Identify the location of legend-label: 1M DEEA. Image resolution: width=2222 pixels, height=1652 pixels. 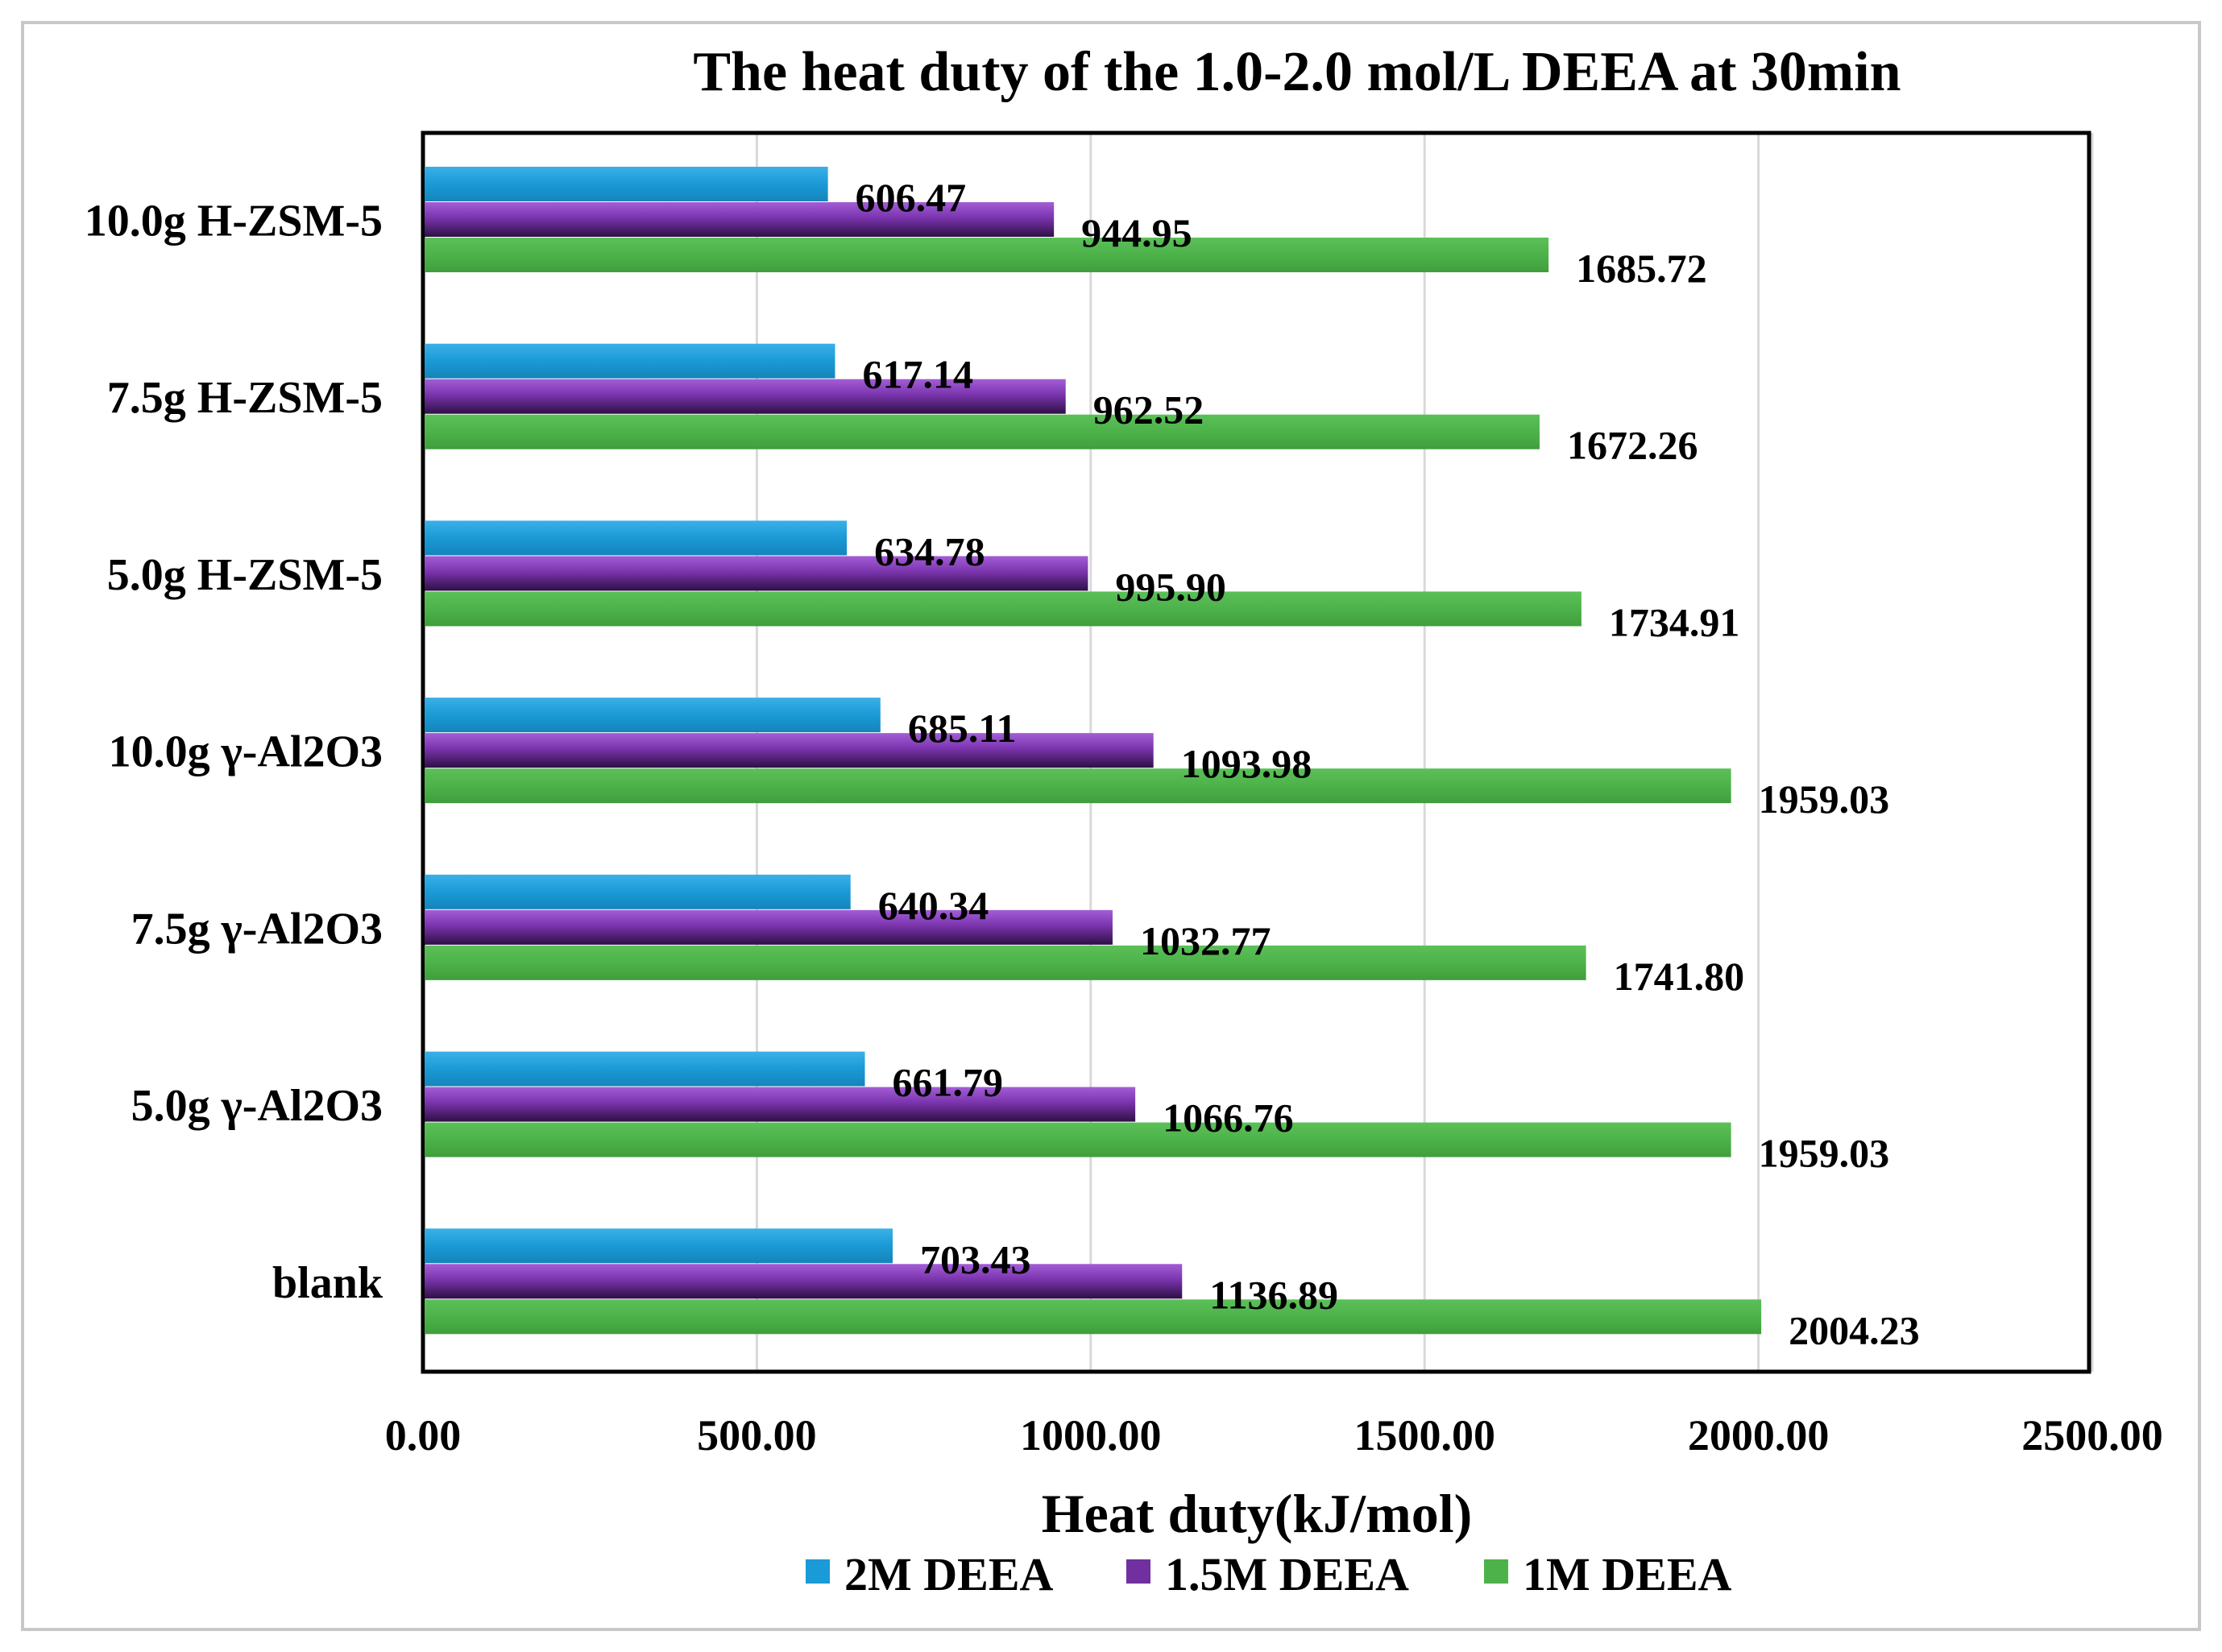
(1627, 1574).